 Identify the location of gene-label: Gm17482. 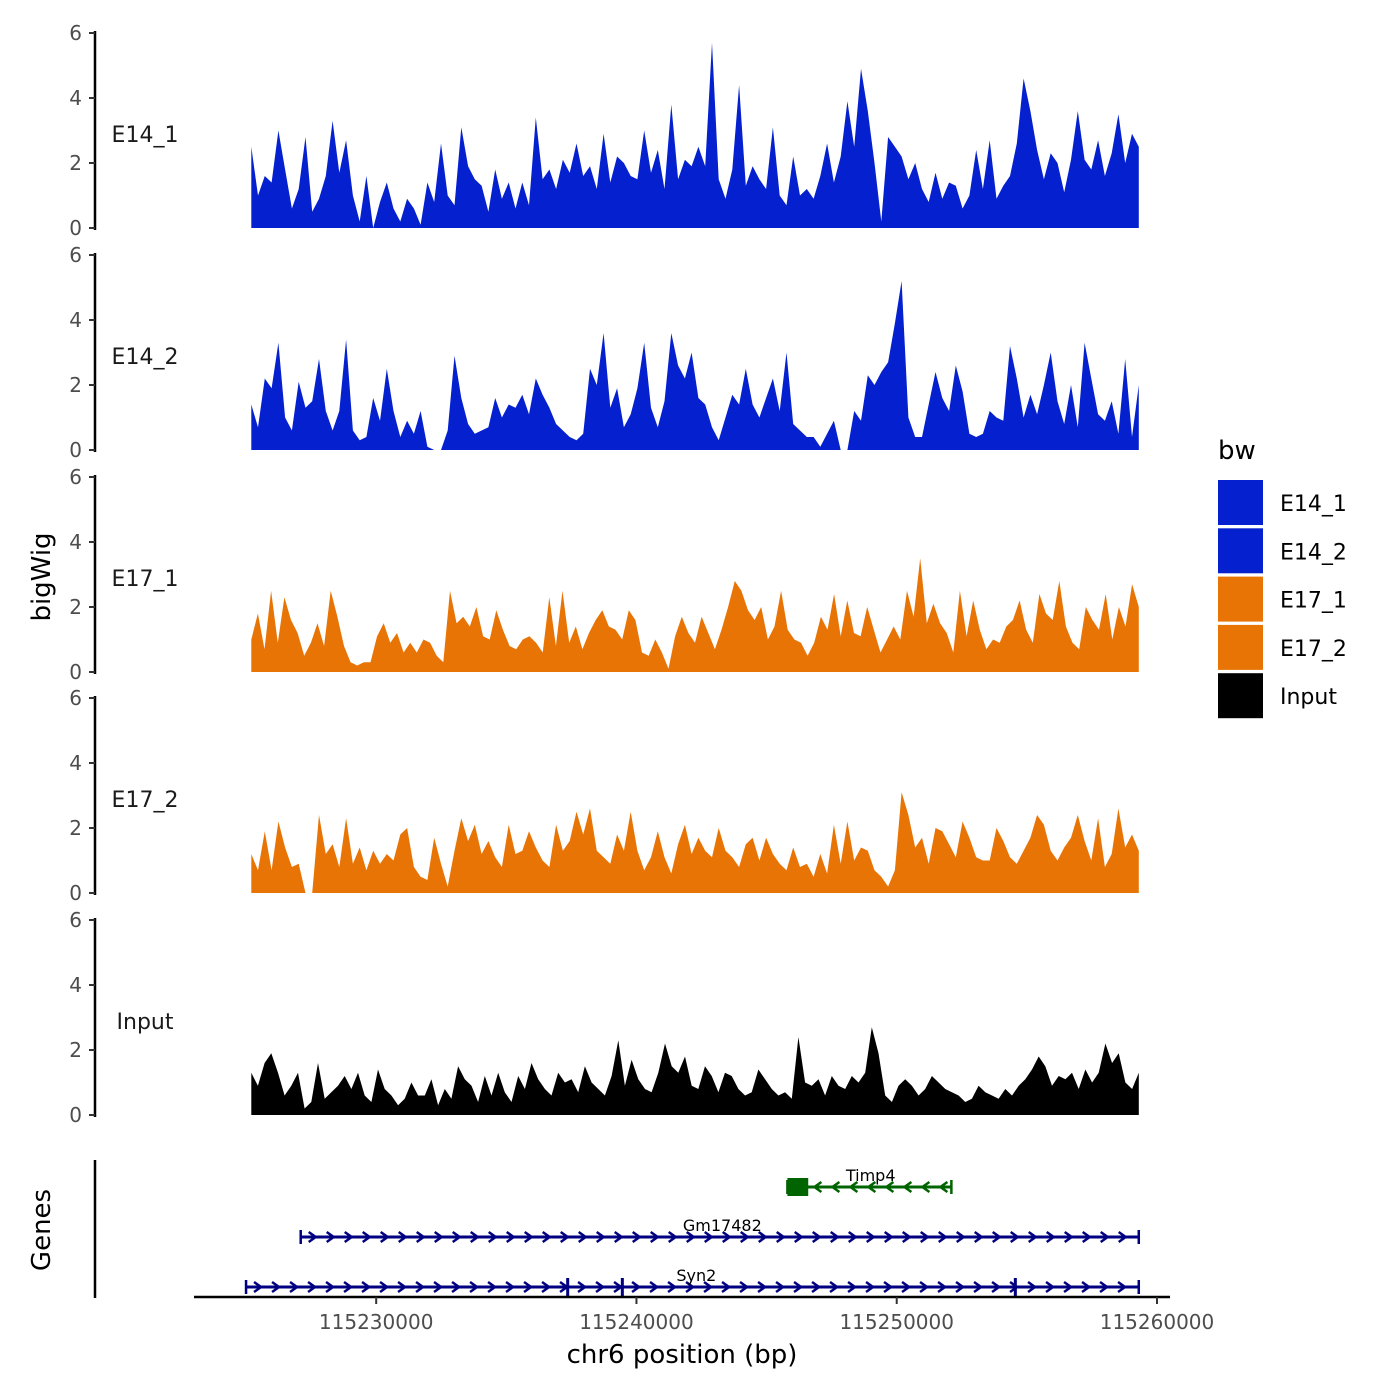
(722, 1225).